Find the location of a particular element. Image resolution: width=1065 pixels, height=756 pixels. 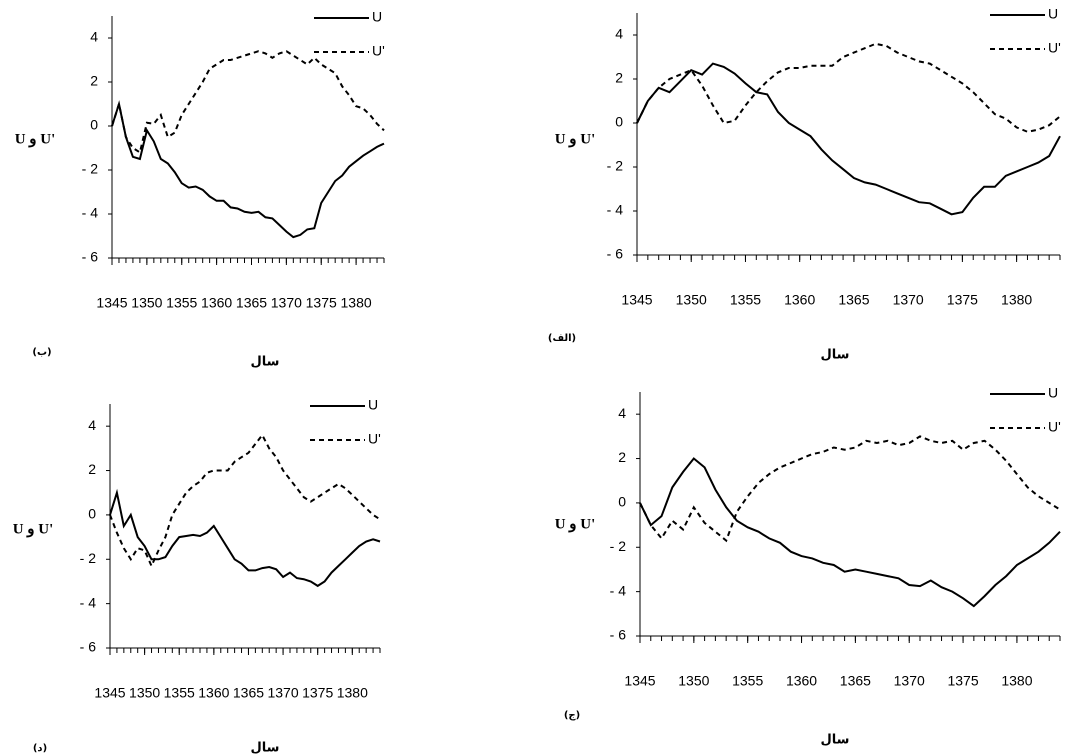

panel-label: (ج) is located at coordinates (572, 715).